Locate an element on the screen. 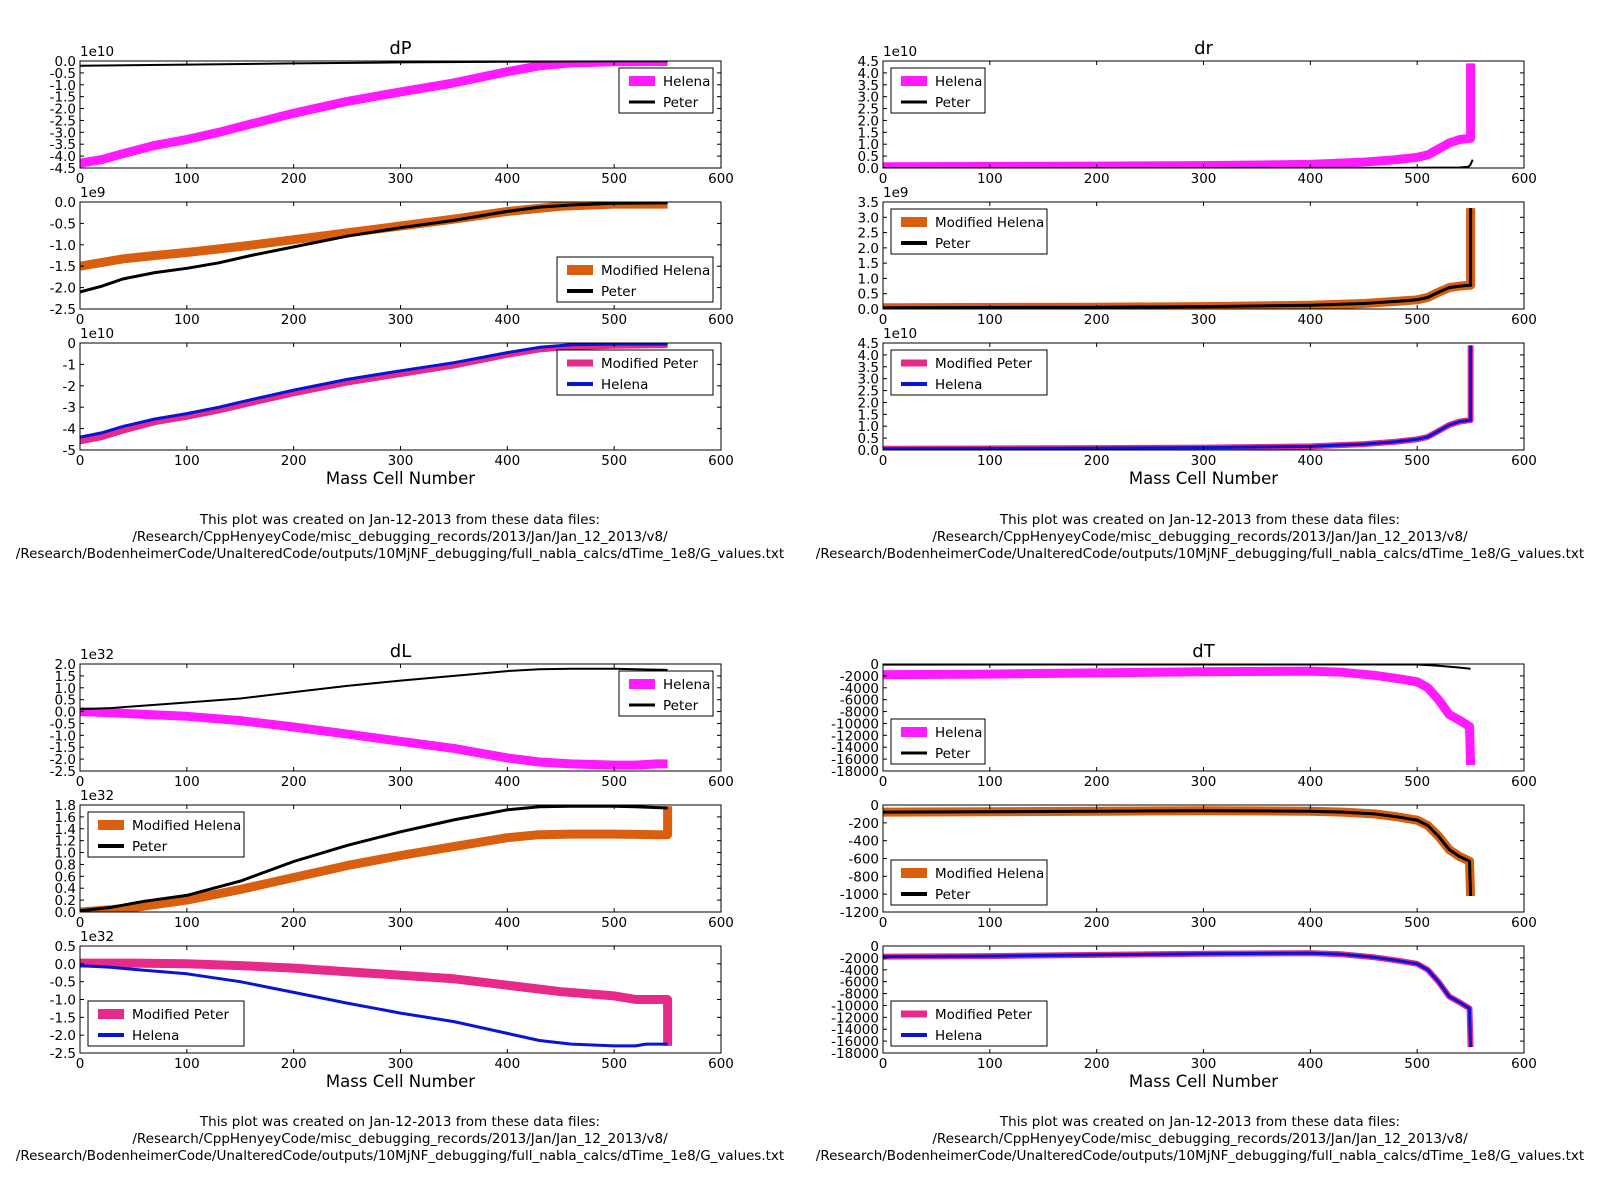  x-axis-label: Mass Cell Number is located at coordinates (1203, 1081).